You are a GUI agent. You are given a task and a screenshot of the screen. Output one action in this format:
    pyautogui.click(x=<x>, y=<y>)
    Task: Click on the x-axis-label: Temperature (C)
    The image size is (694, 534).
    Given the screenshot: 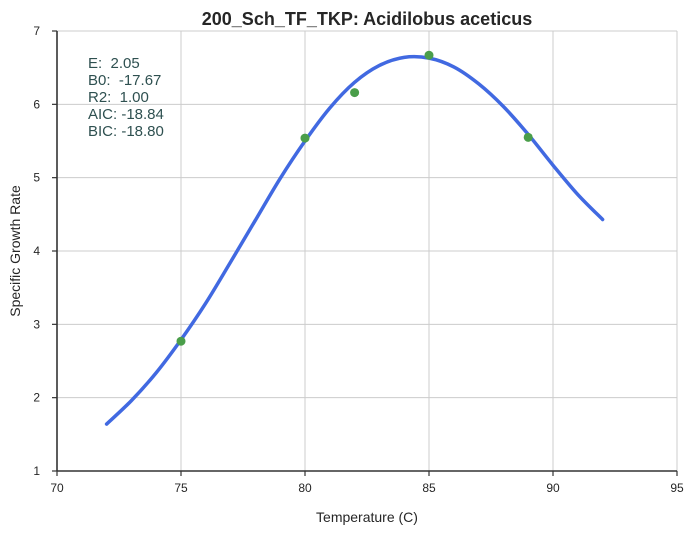 What is the action you would take?
    pyautogui.click(x=367, y=517)
    